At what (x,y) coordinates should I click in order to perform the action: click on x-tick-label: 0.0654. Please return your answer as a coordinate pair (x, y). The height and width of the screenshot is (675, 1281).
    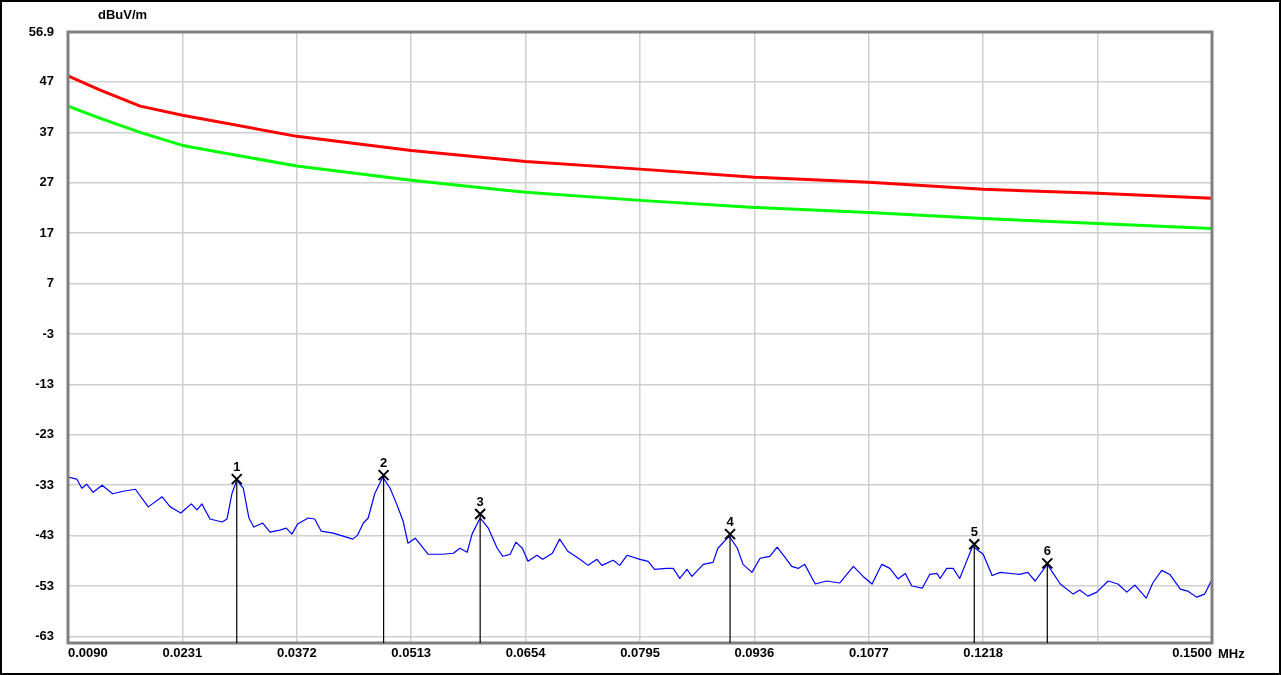
    Looking at the image, I should click on (526, 653).